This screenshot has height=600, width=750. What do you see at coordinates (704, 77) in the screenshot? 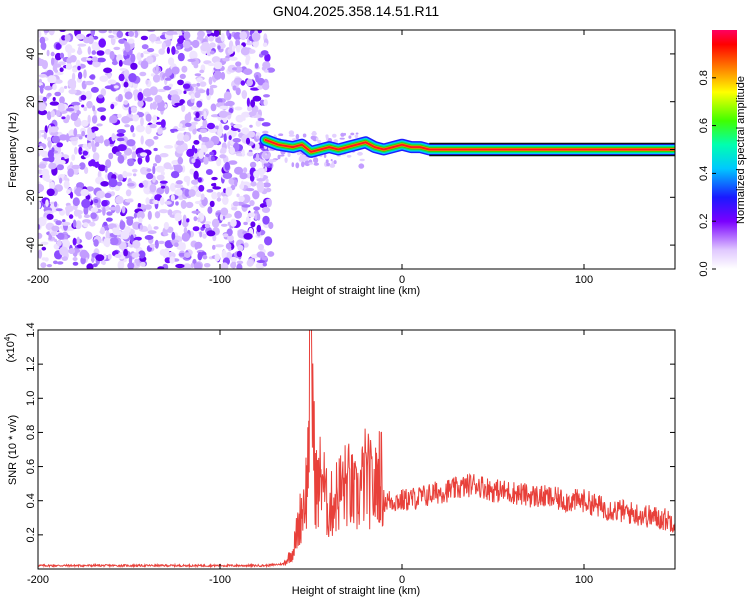
I see `colorbar-tick-label: 0.8` at bounding box center [704, 77].